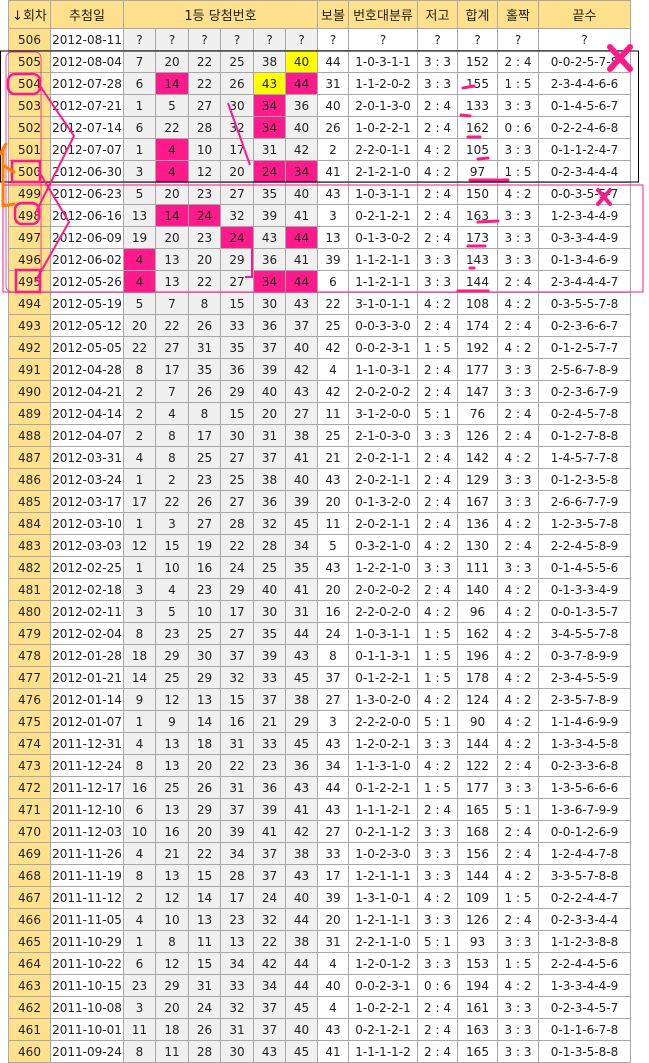 The width and height of the screenshot is (649, 1063). I want to click on round-cell: 488, so click(29, 435).